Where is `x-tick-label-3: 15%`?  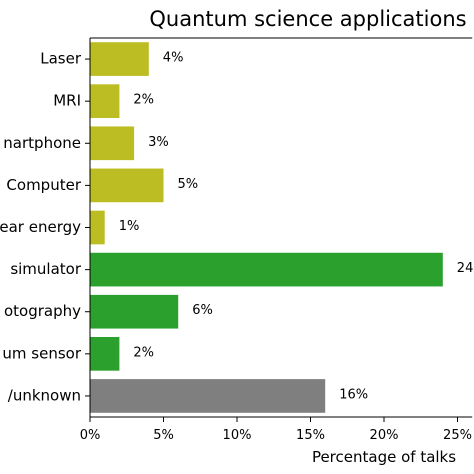 x-tick-label-3: 15% is located at coordinates (310, 435).